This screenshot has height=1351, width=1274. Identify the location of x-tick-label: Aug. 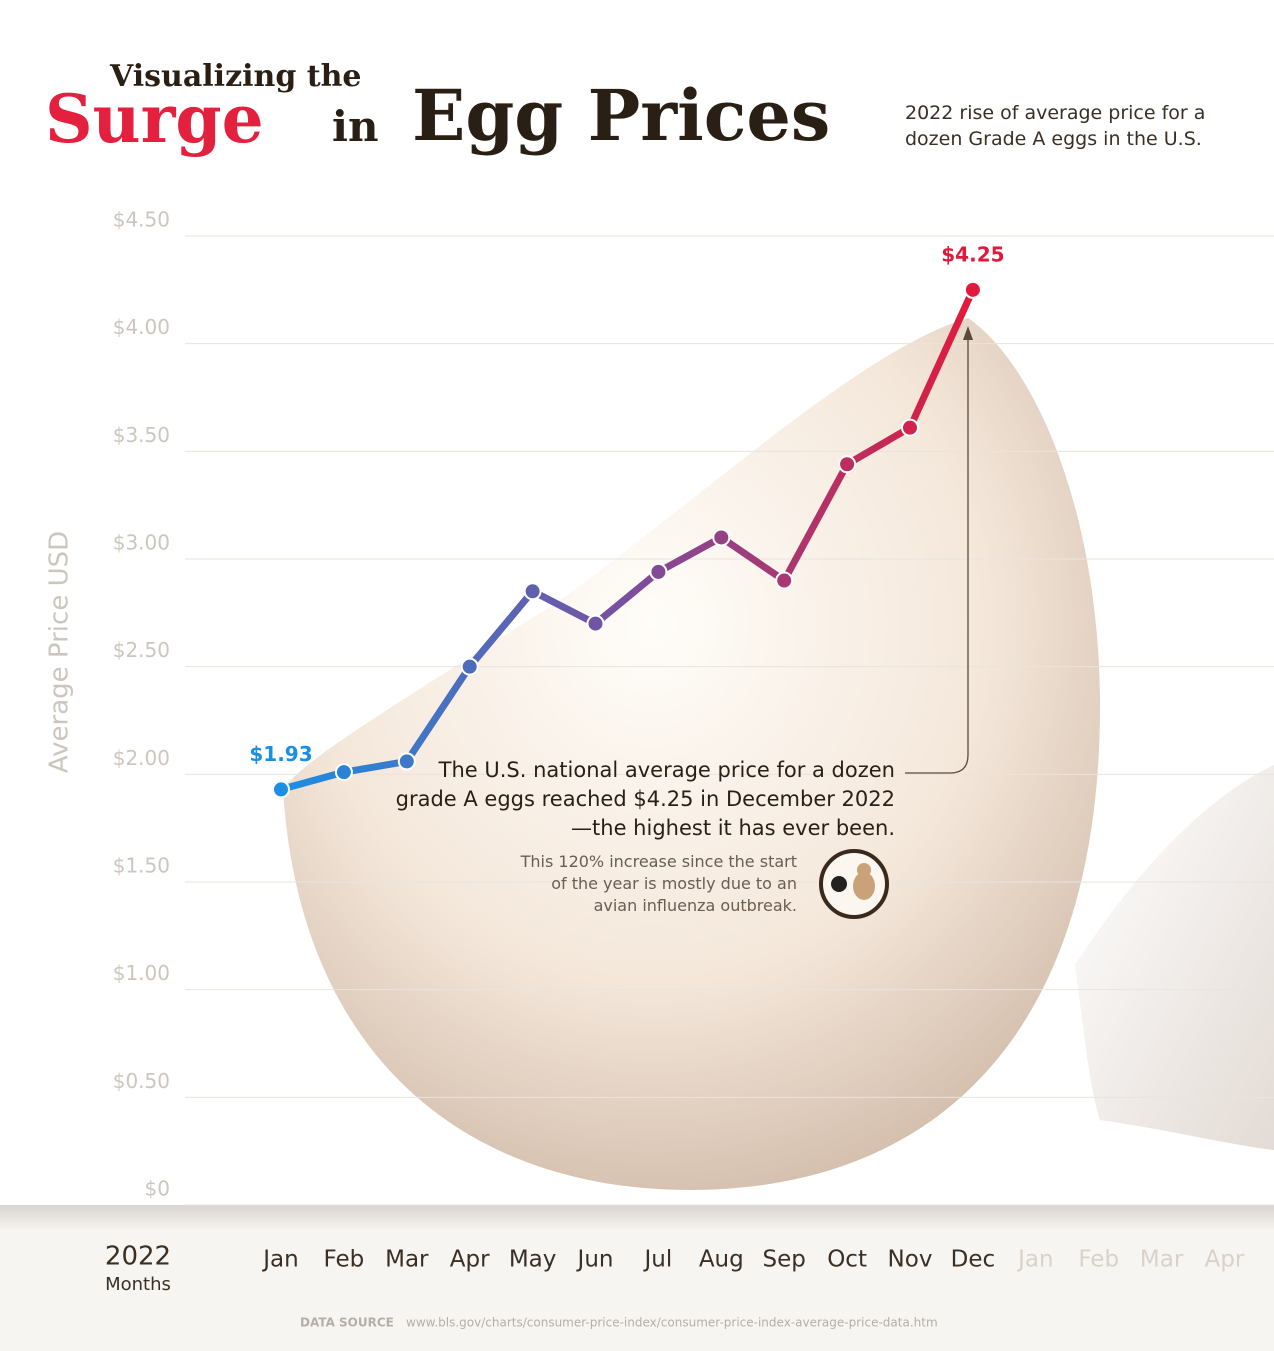
(721, 1260).